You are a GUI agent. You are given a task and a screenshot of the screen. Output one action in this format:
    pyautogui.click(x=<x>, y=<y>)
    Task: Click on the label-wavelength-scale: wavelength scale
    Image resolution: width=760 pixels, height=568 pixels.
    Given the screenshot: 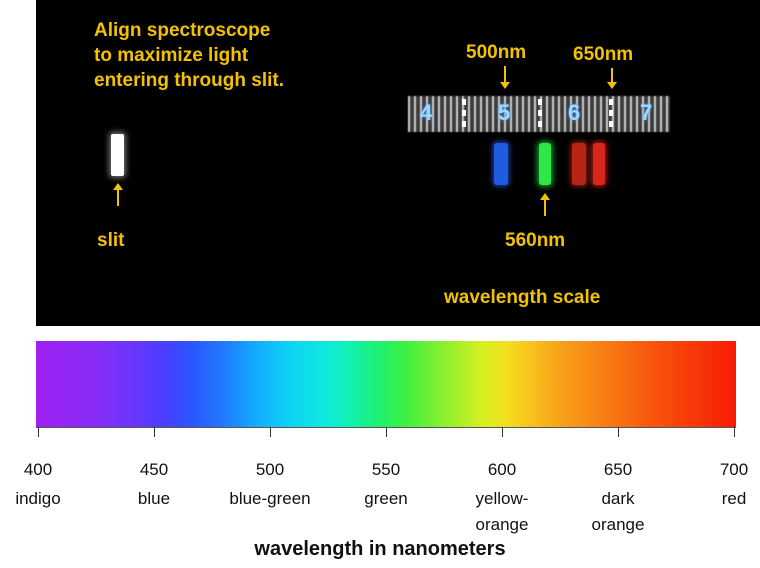 What is the action you would take?
    pyautogui.click(x=522, y=297)
    